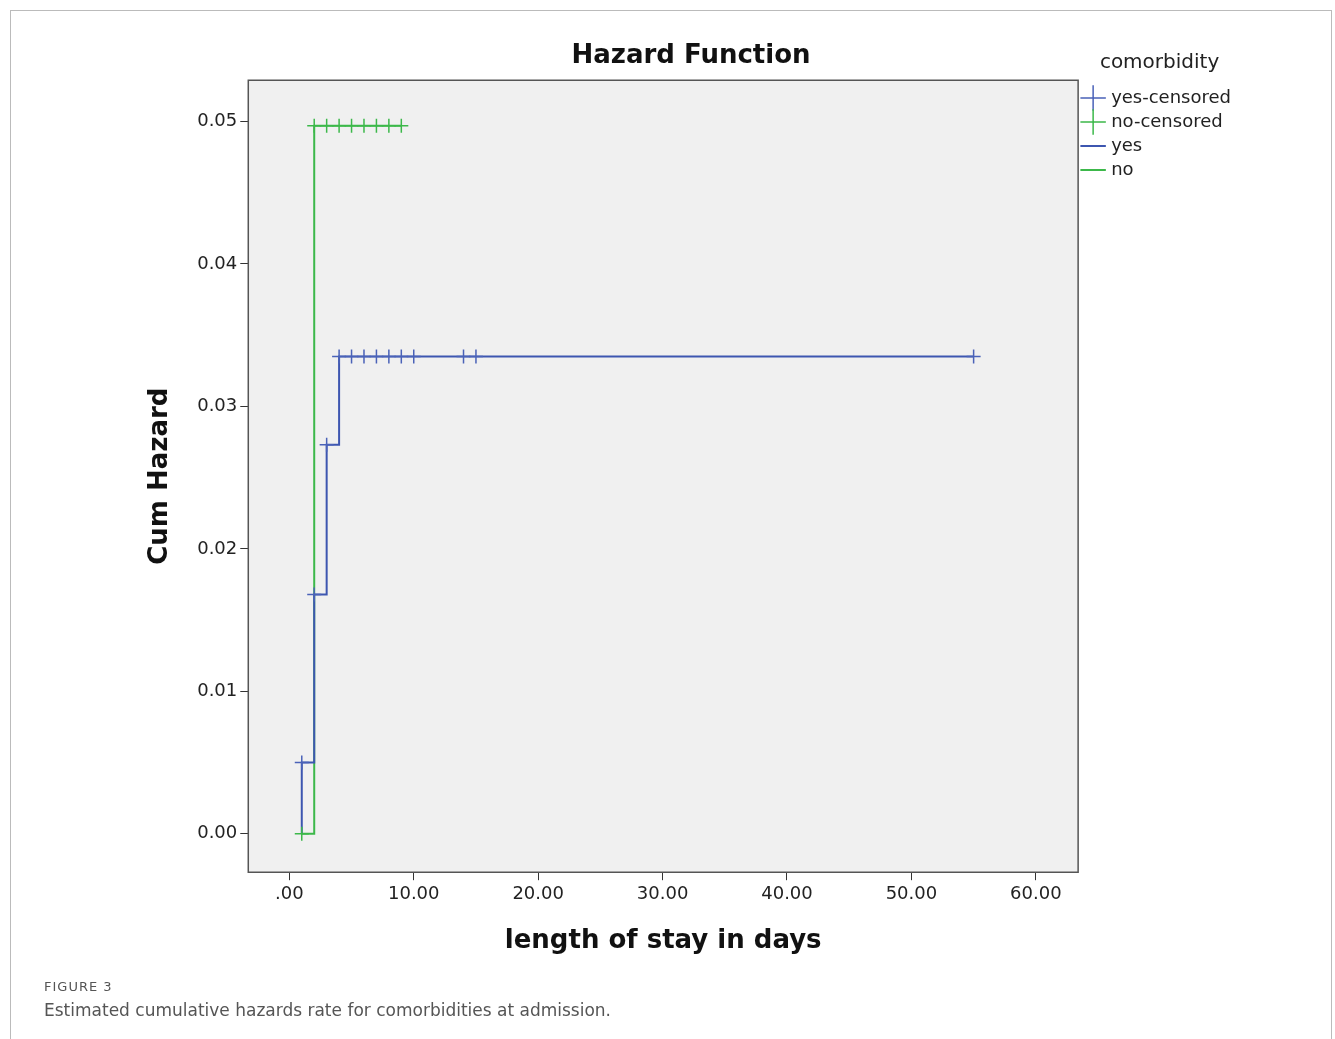  Describe the element at coordinates (1159, 61) in the screenshot. I see `legend-title: comorbidity` at that location.